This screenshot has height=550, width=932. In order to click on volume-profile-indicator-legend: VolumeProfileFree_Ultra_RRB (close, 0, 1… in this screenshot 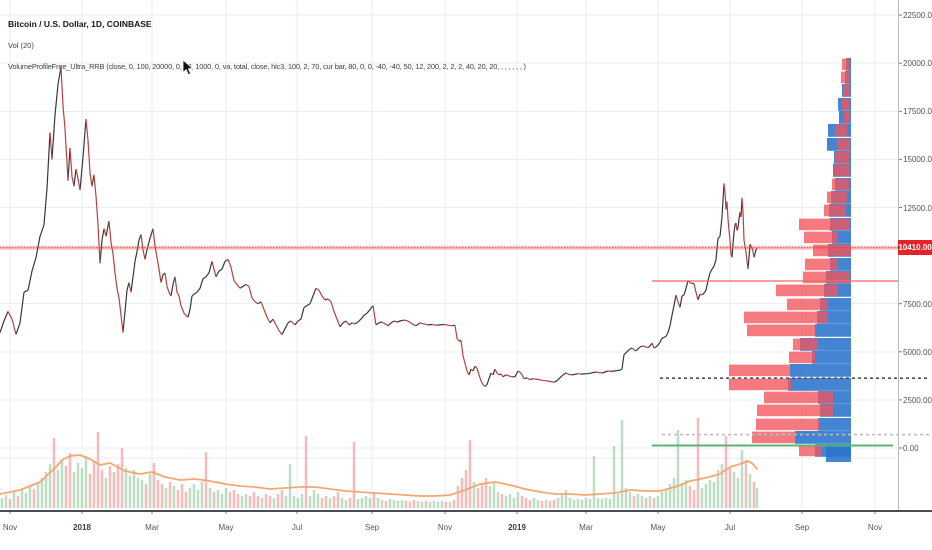, I will do `click(267, 66)`.